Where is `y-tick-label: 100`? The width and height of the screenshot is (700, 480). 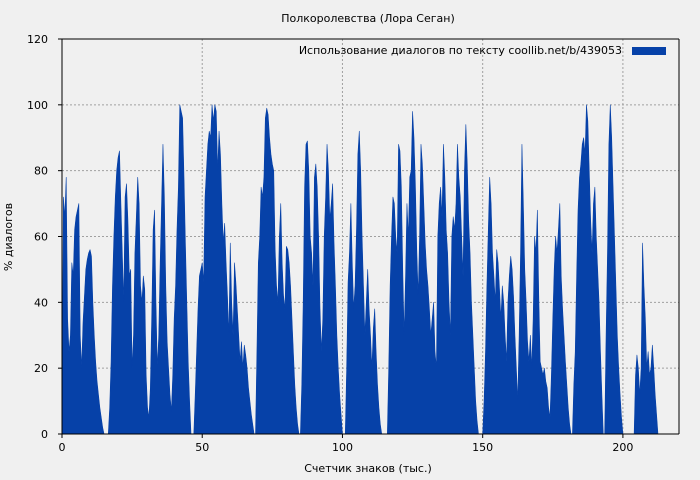 y-tick-label: 100 is located at coordinates (37, 105).